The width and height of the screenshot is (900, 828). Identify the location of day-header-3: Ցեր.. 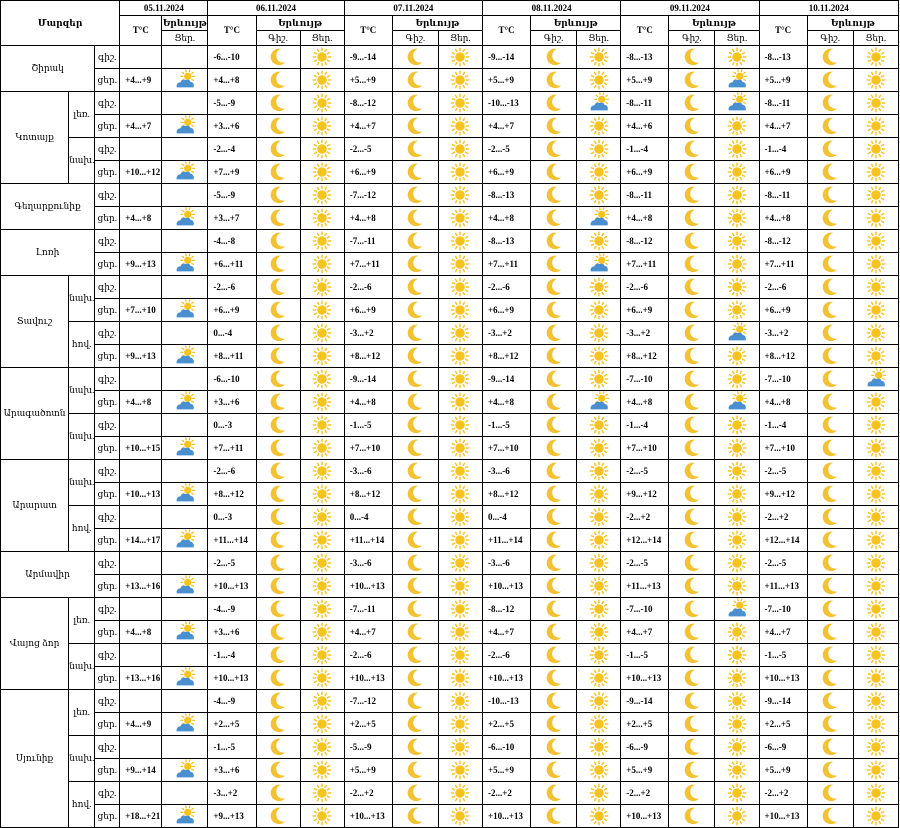
(599, 38).